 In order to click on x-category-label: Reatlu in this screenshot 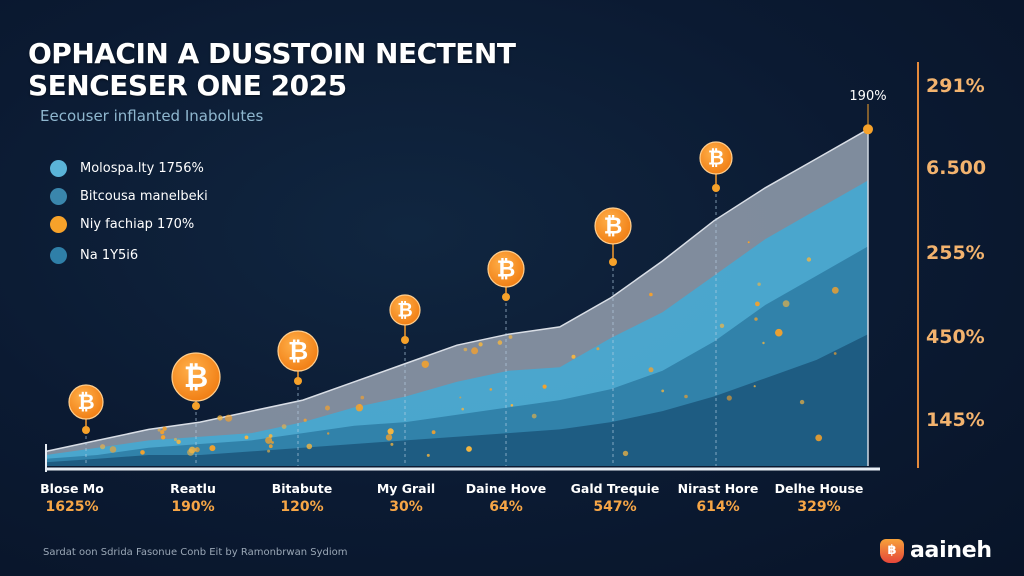, I will do `click(193, 488)`.